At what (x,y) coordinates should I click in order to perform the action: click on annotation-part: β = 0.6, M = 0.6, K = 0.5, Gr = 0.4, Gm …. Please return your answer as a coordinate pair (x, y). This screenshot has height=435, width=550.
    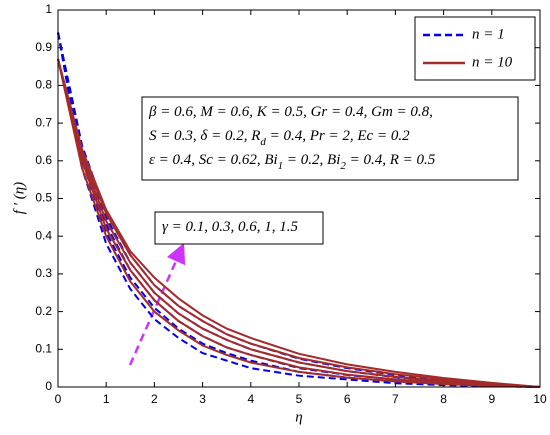
    Looking at the image, I should click on (290, 112).